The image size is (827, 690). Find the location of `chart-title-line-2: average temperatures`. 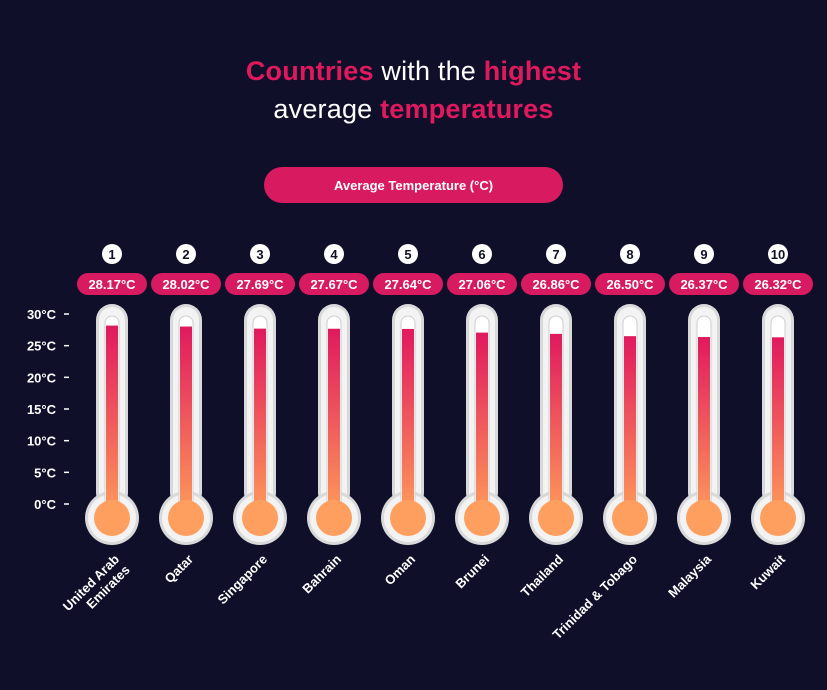

chart-title-line-2: average temperatures is located at coordinates (413, 109).